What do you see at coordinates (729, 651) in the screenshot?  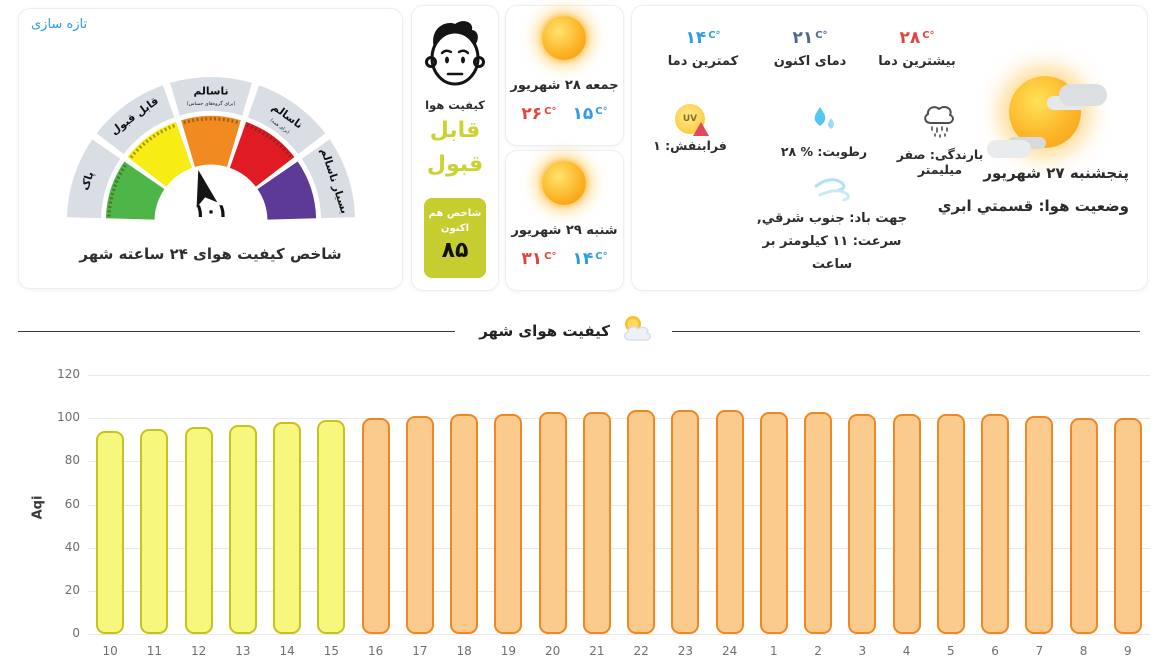 I see `x-tick-label: 24` at bounding box center [729, 651].